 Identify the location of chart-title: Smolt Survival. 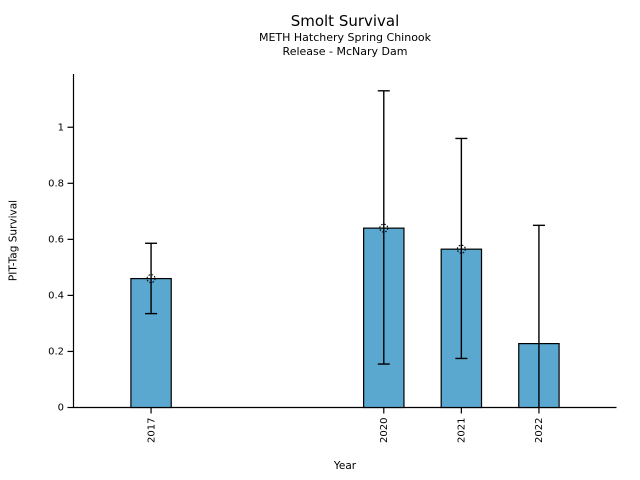
(345, 21).